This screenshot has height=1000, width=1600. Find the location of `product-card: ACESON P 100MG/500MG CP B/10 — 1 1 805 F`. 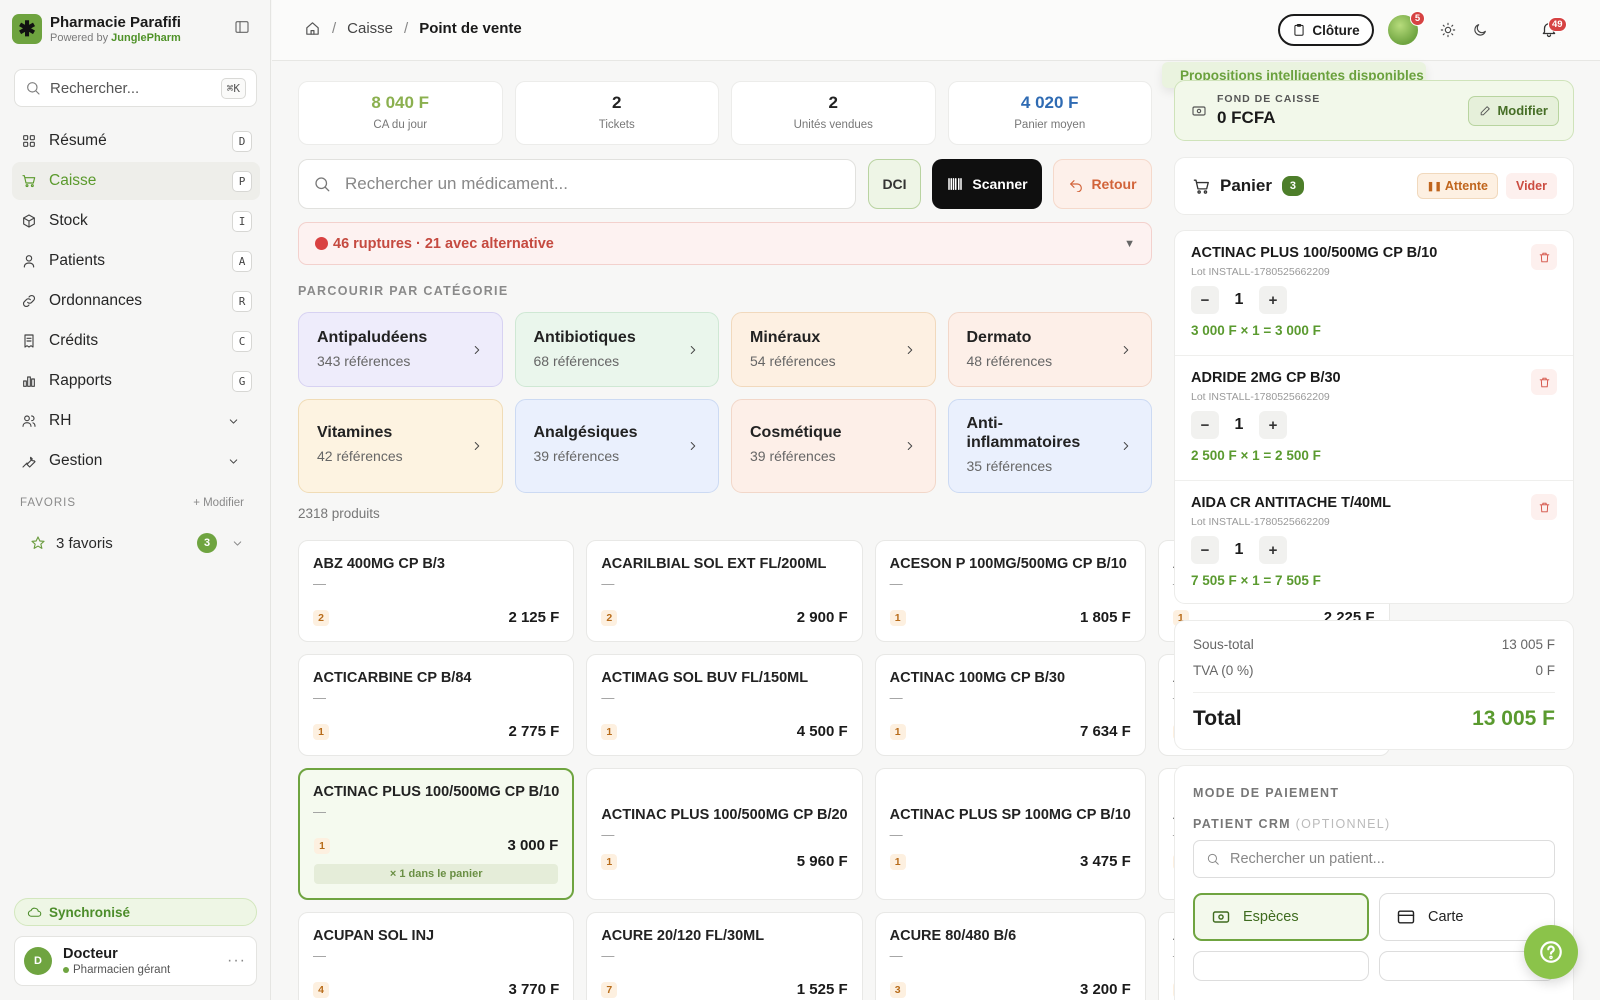

product-card: ACESON P 100MG/500MG CP B/10 — 1 1 805 F is located at coordinates (1010, 591).